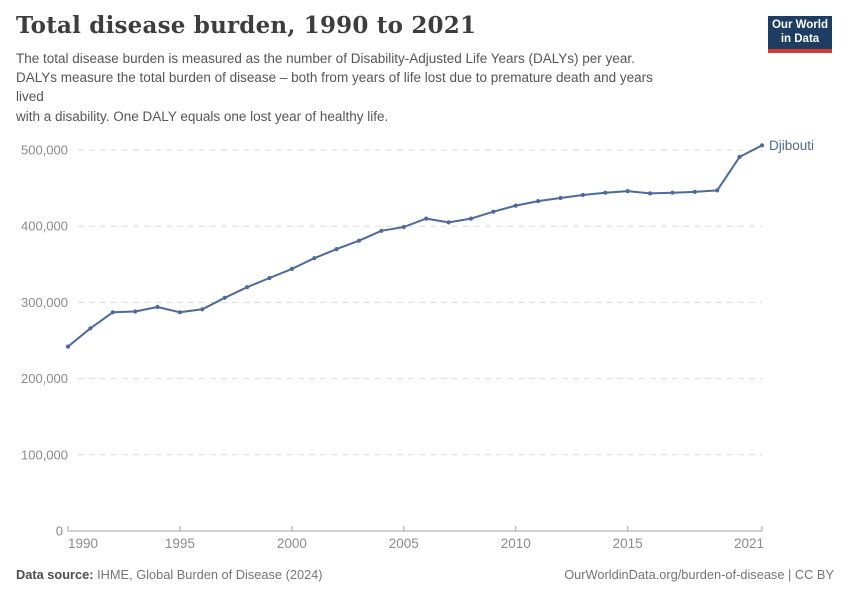 This screenshot has height=600, width=850. I want to click on owid-logo-text-line1: Our World, so click(799, 25).